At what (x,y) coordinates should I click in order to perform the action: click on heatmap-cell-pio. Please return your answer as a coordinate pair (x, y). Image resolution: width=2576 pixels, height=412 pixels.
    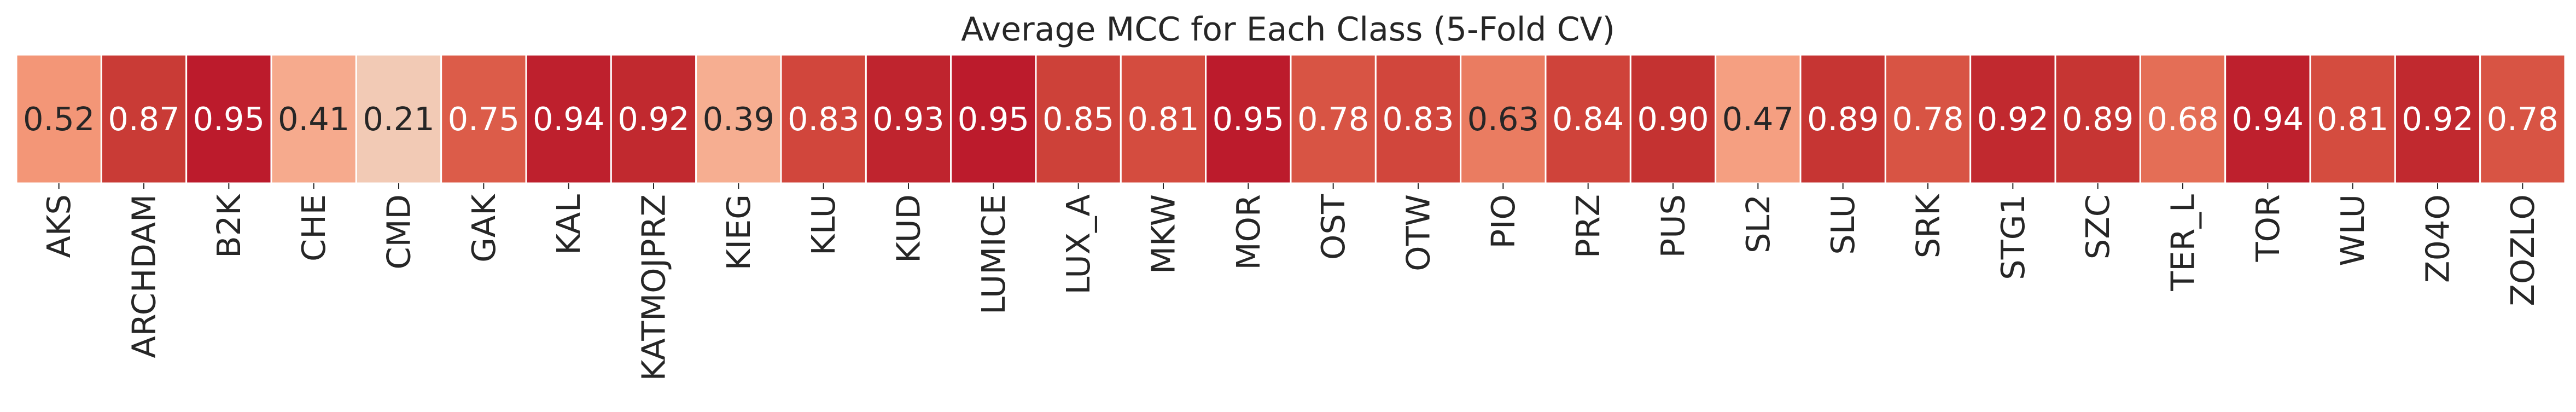
    Looking at the image, I should click on (1503, 119).